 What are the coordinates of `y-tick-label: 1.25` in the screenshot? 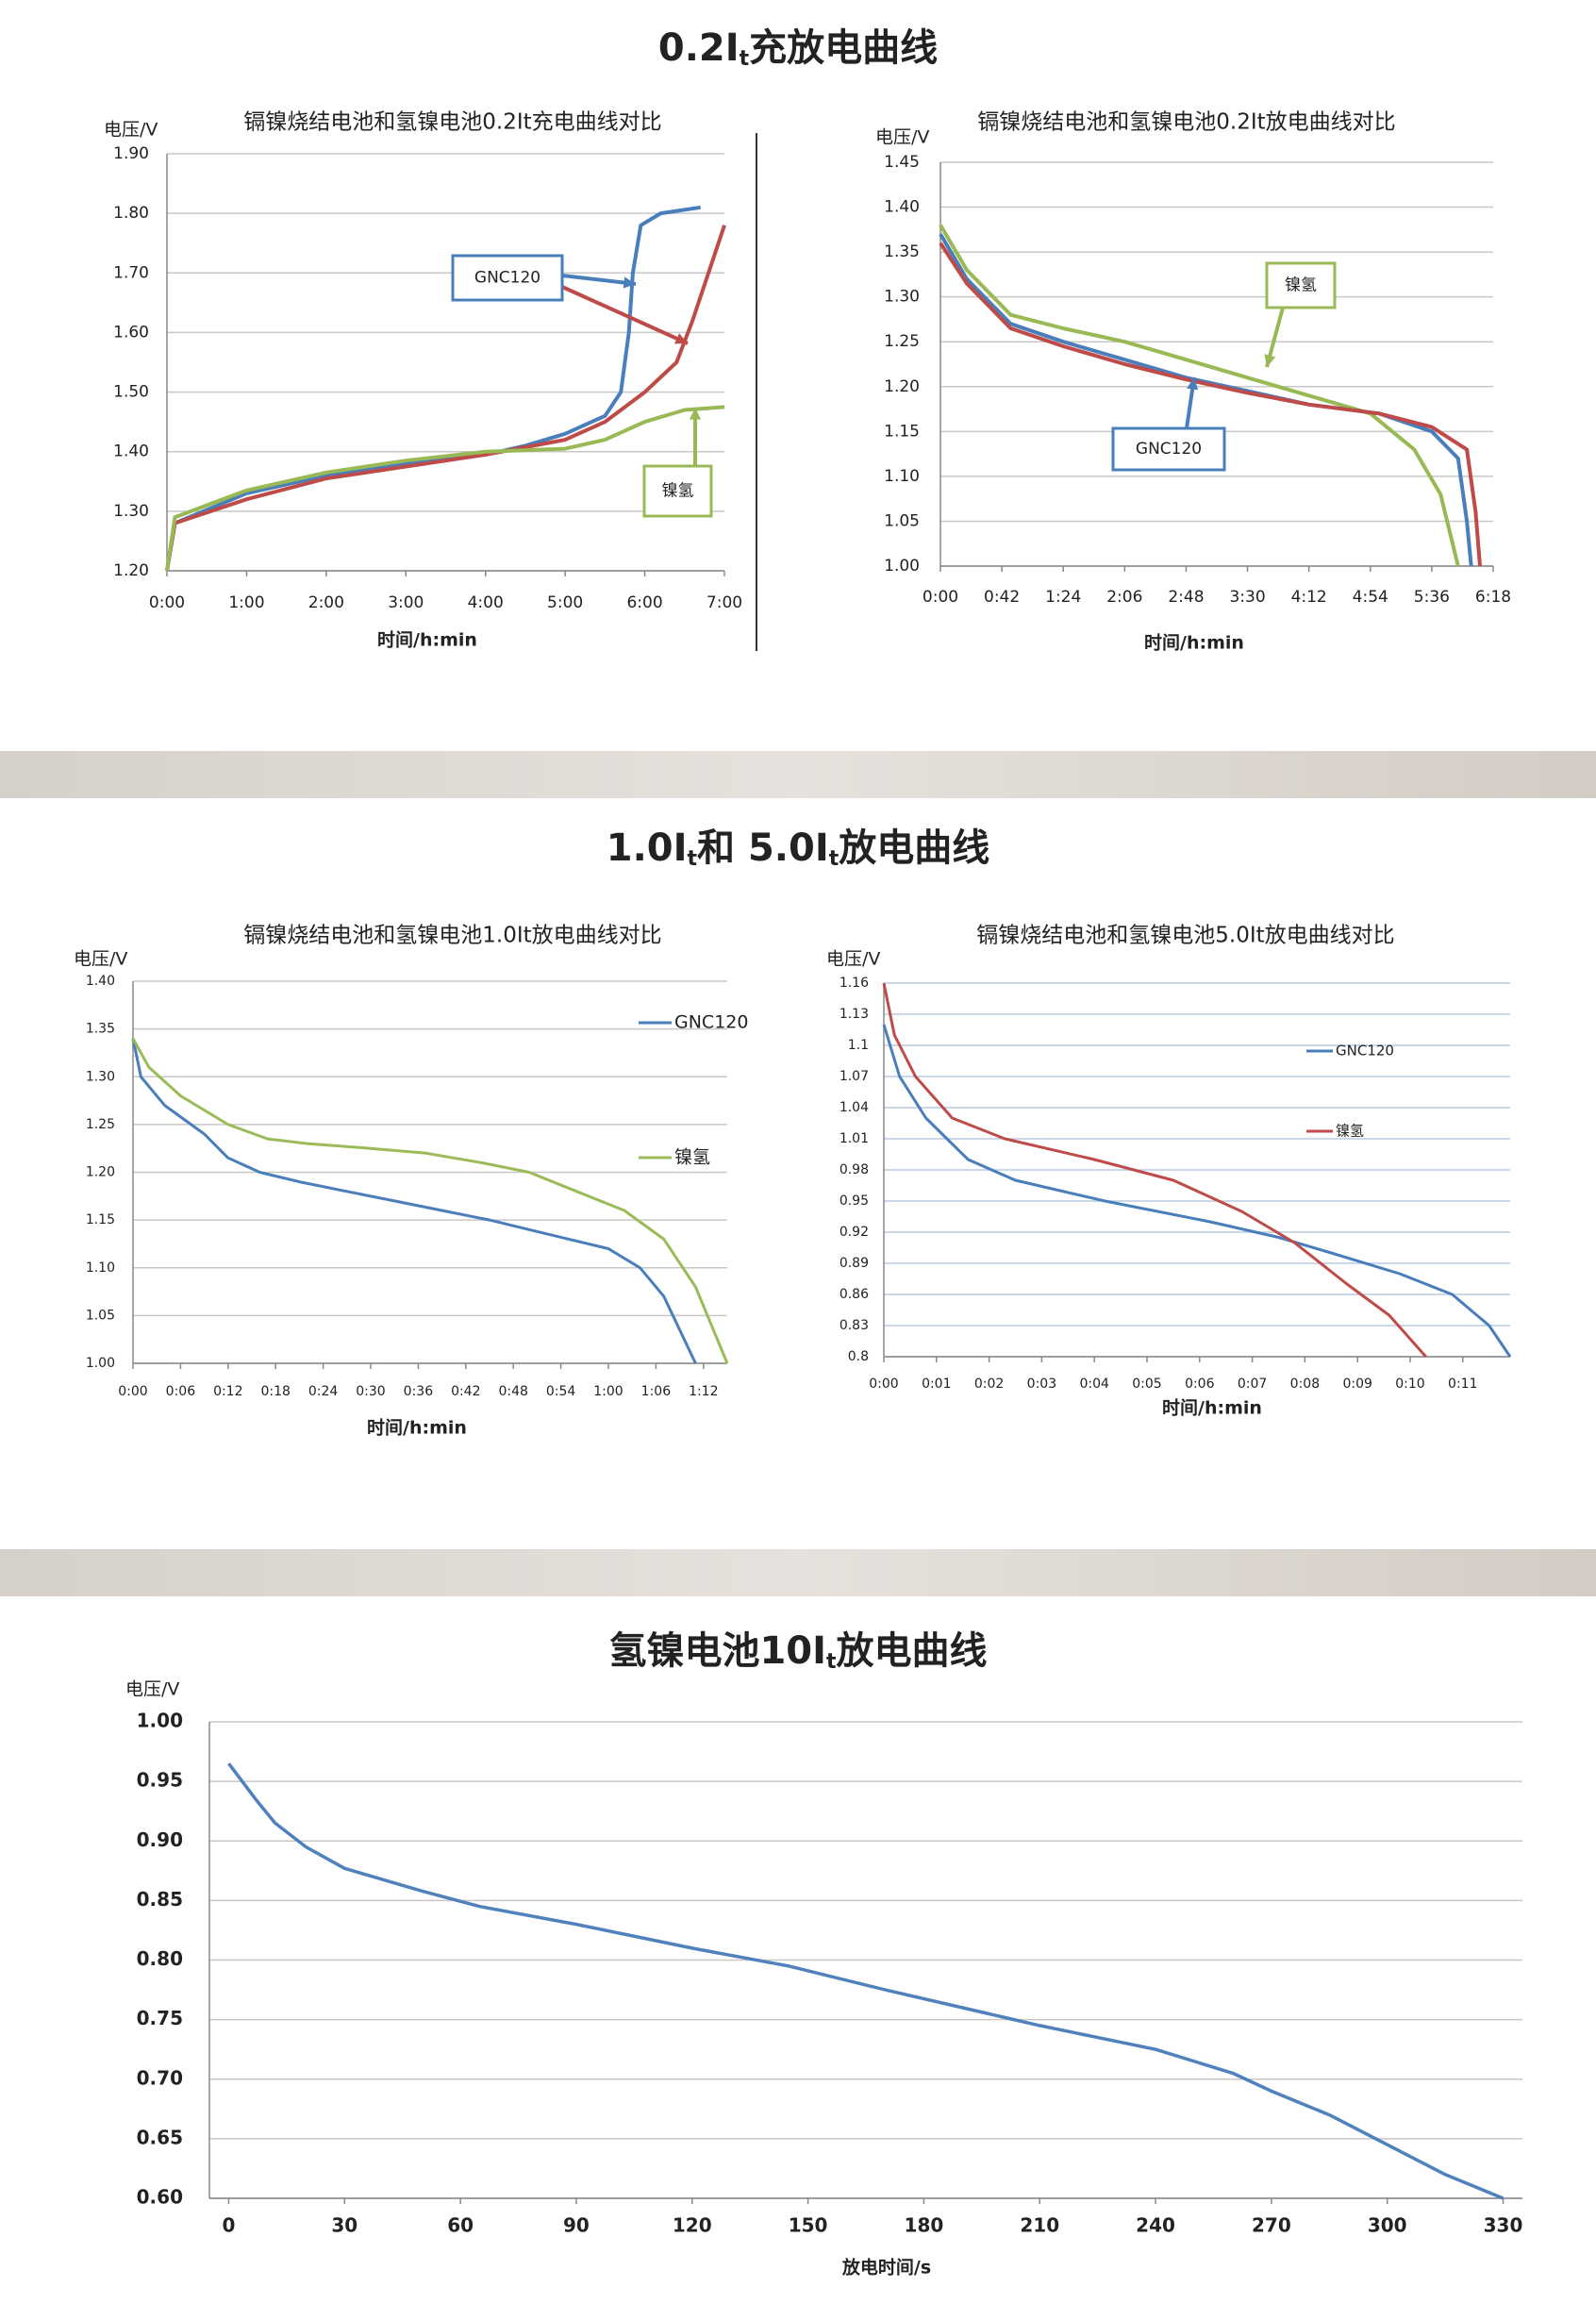 It's located at (902, 341).